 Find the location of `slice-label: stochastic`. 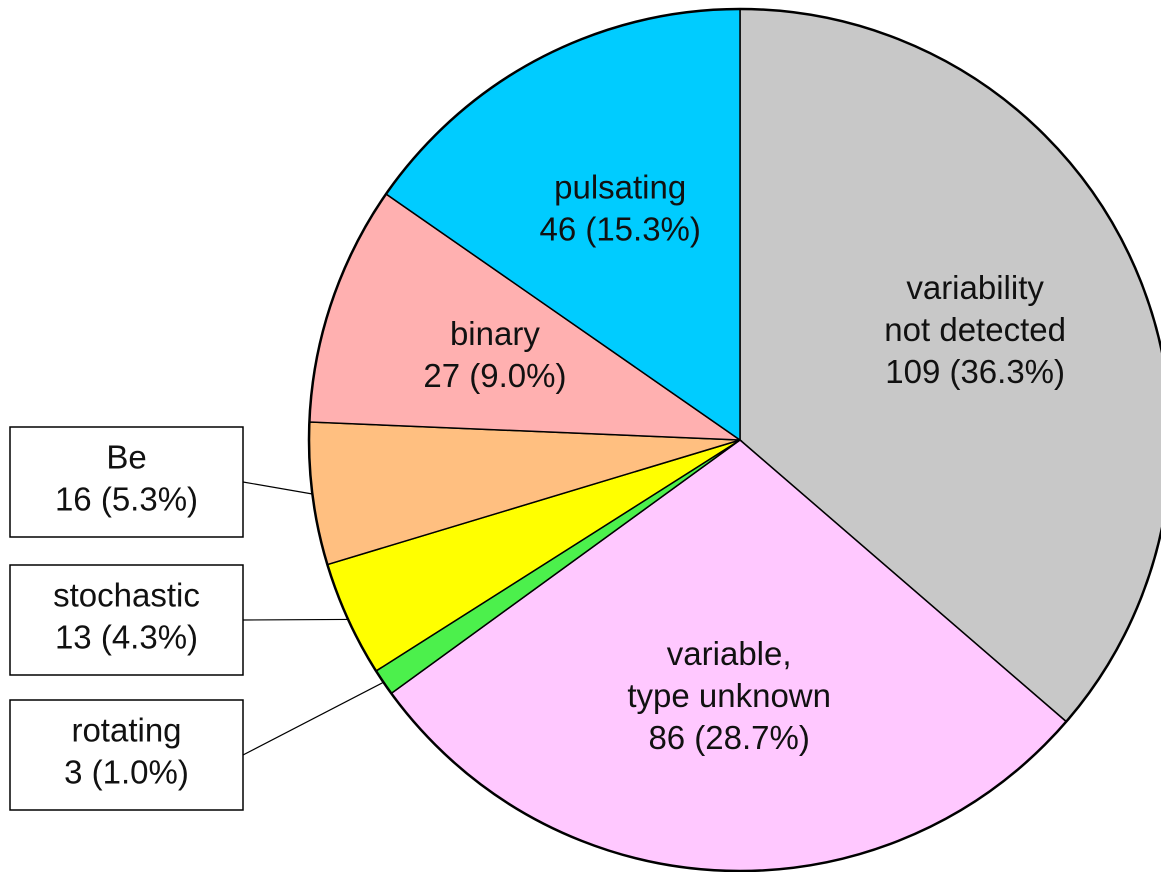

slice-label: stochastic is located at coordinates (126, 595).